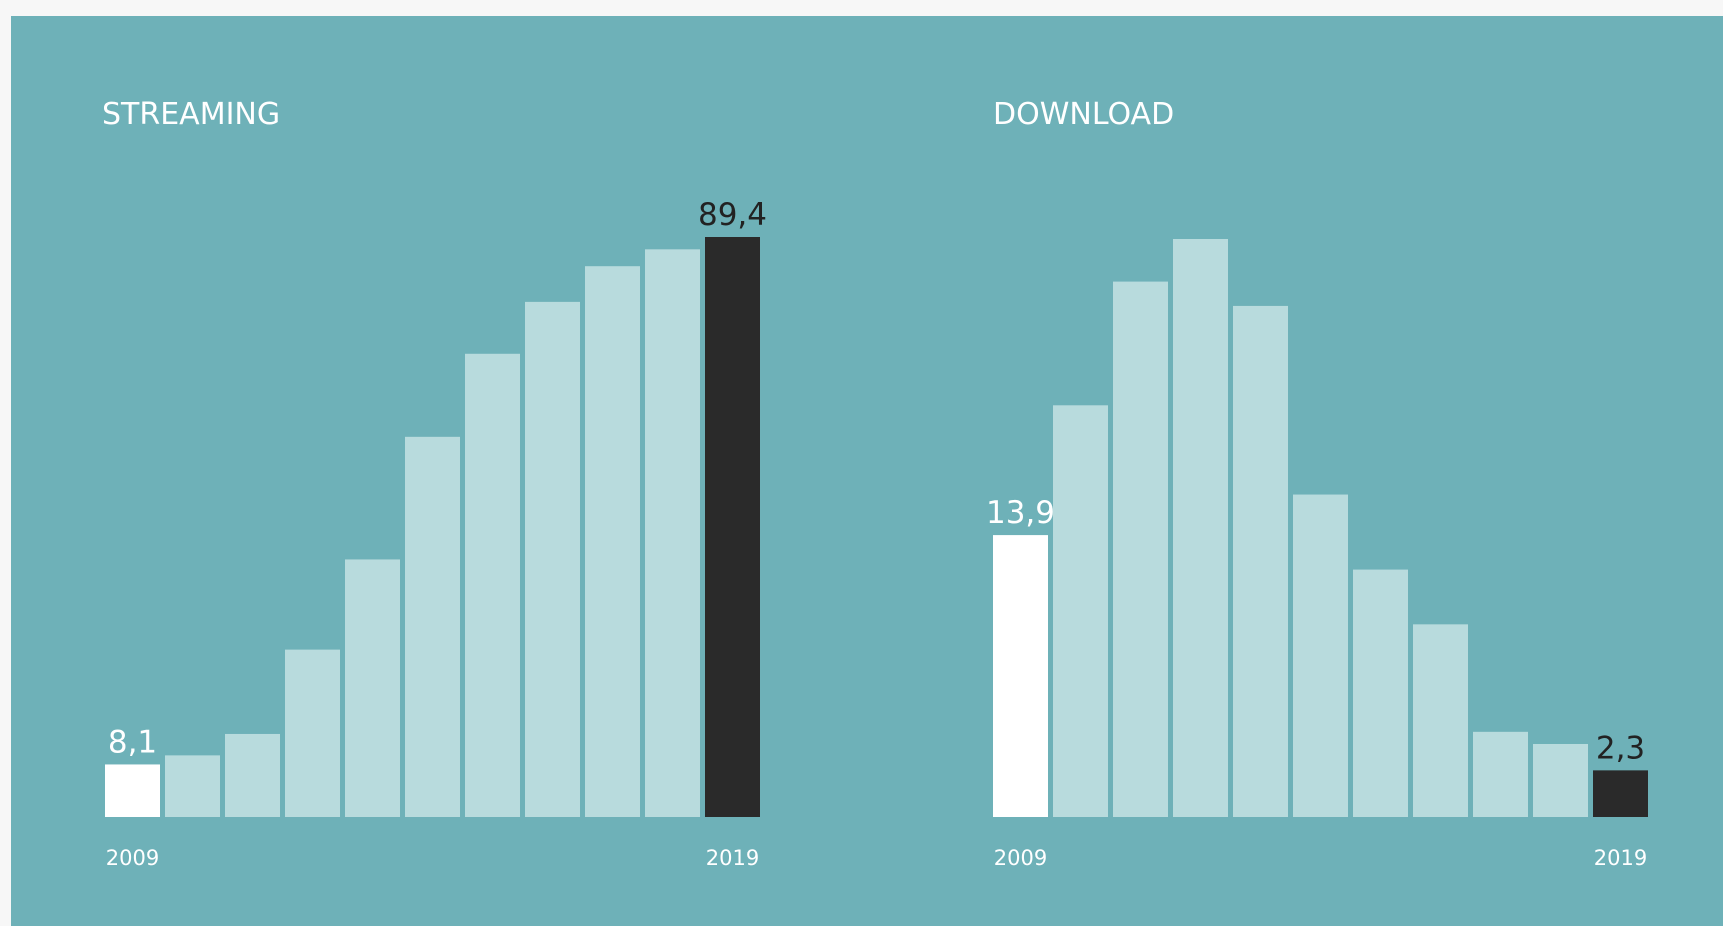 This screenshot has height=926, width=1723. What do you see at coordinates (1020, 858) in the screenshot?
I see `download-tick-label-2009: 2009` at bounding box center [1020, 858].